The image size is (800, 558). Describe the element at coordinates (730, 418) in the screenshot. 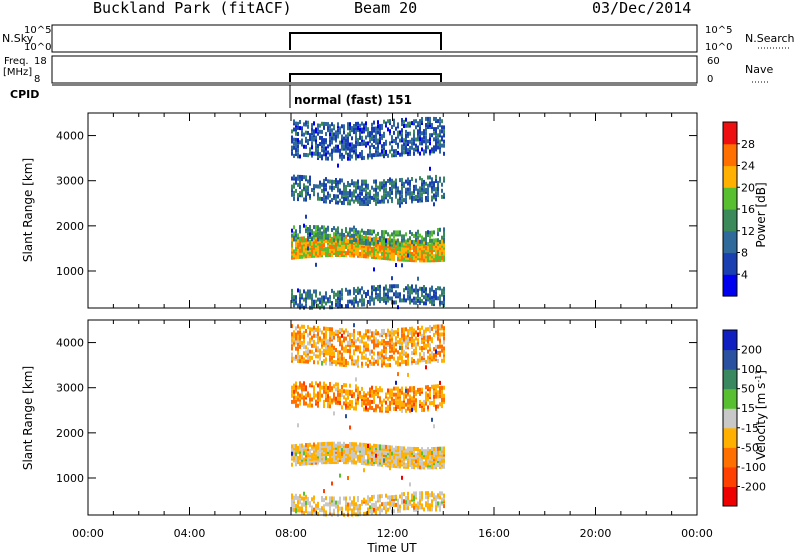

I see `colorbar-swatch` at that location.